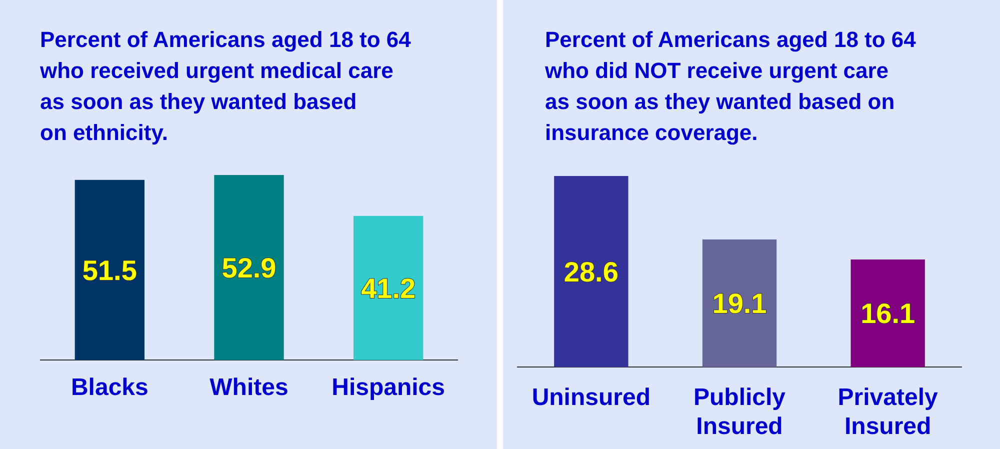 Image resolution: width=1000 pixels, height=449 pixels. What do you see at coordinates (249, 268) in the screenshot?
I see `data-label: 52.9` at bounding box center [249, 268].